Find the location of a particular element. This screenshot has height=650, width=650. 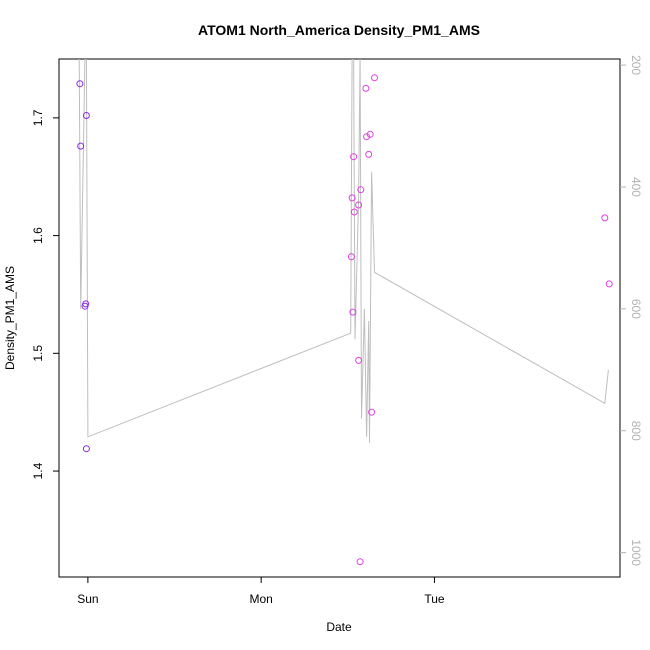

right-y-axis: 200 400 600 800 1000 is located at coordinates (631, 310).